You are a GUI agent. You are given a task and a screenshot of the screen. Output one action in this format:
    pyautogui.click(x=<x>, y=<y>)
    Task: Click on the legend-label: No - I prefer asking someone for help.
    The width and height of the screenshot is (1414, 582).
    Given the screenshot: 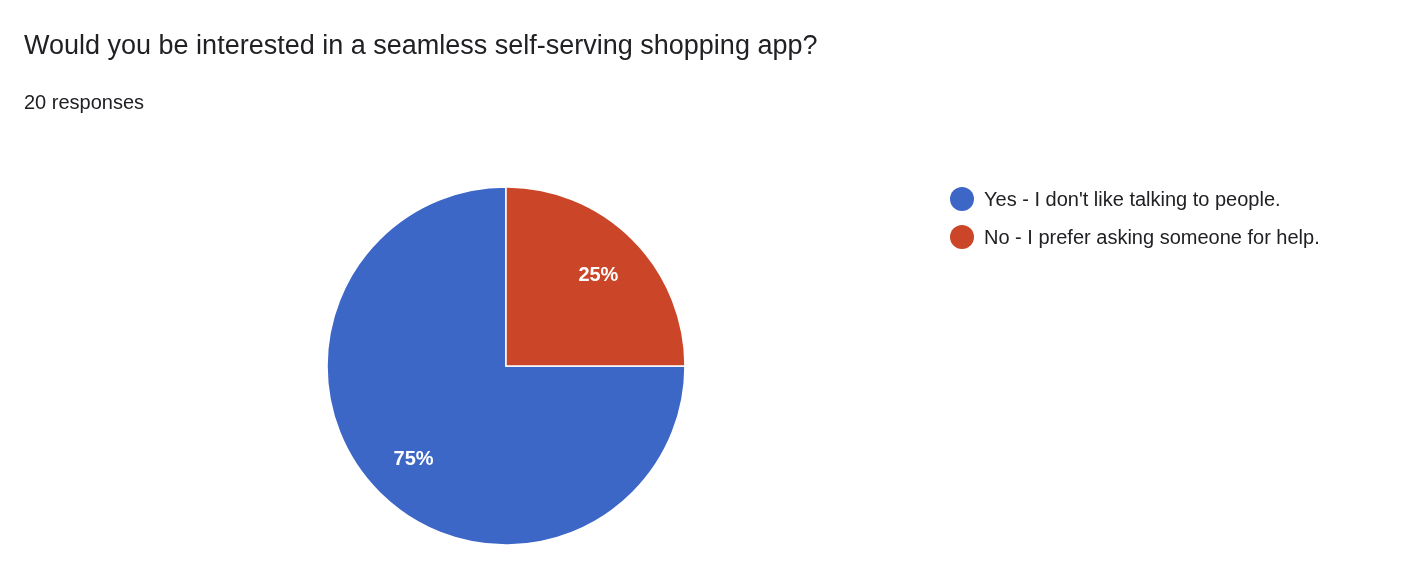 What is the action you would take?
    pyautogui.click(x=1152, y=237)
    